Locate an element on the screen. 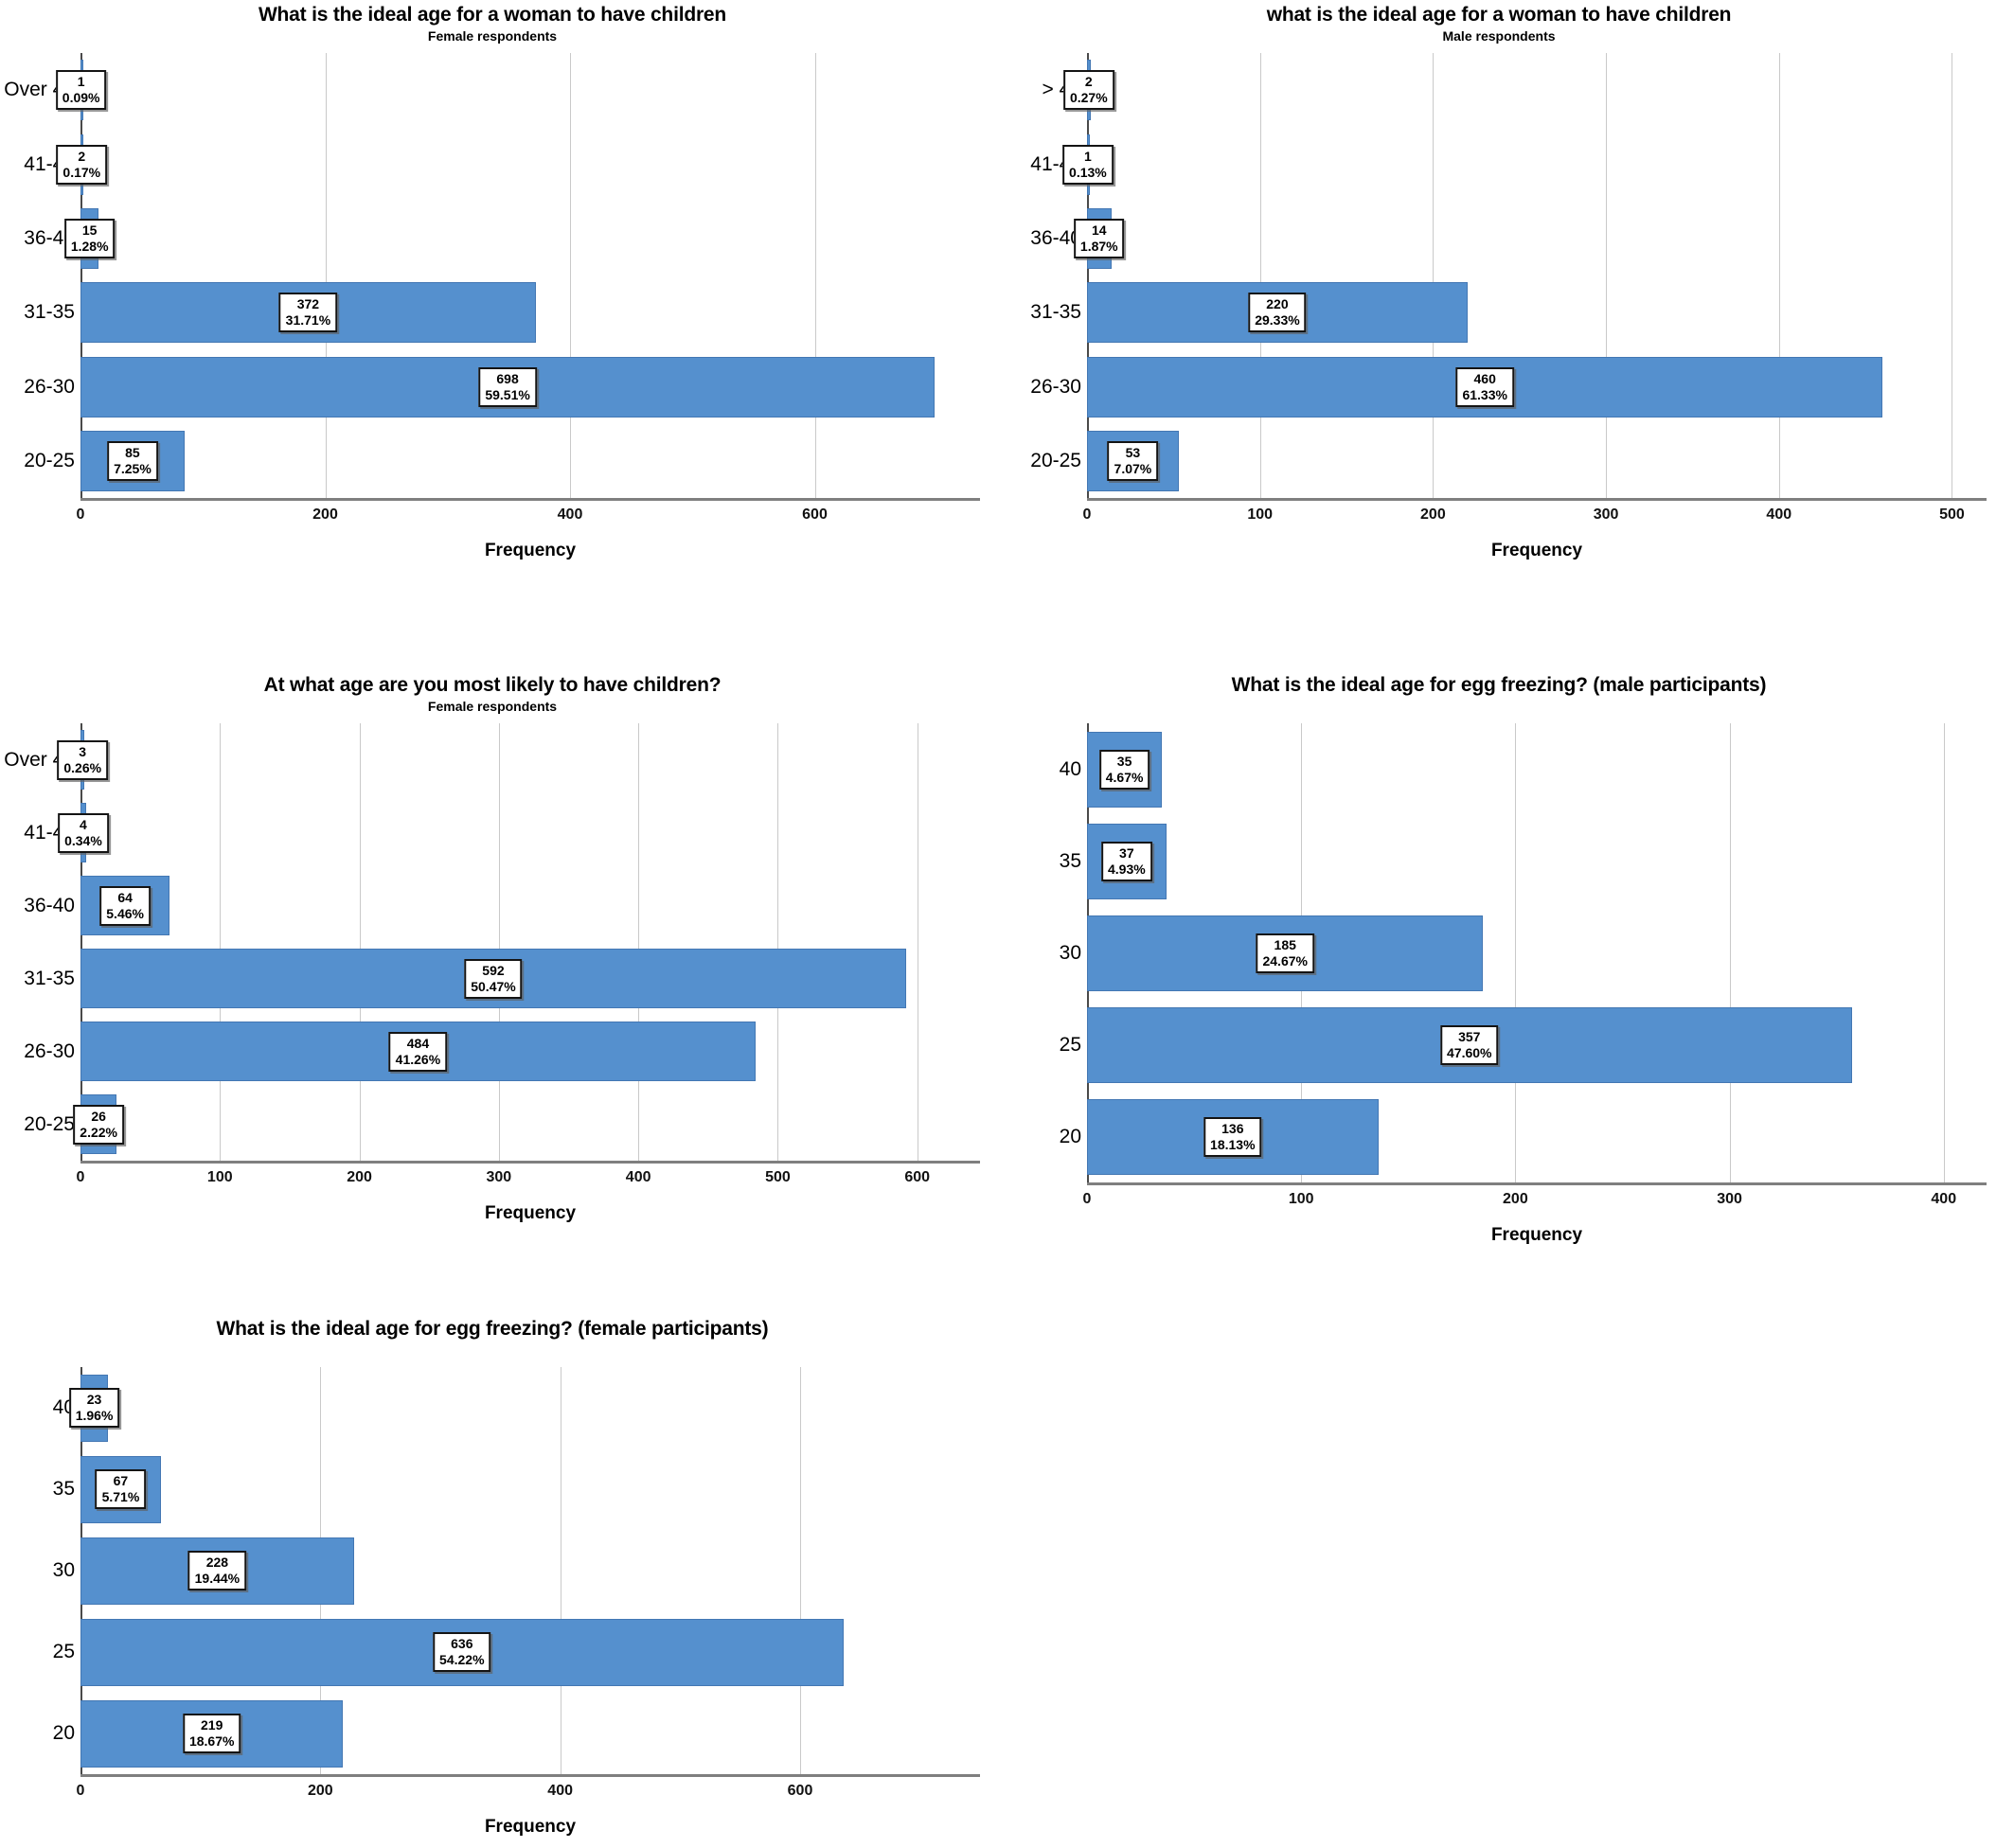 The height and width of the screenshot is (1848, 2014). value-label-box: 26 2.22% is located at coordinates (98, 1124).